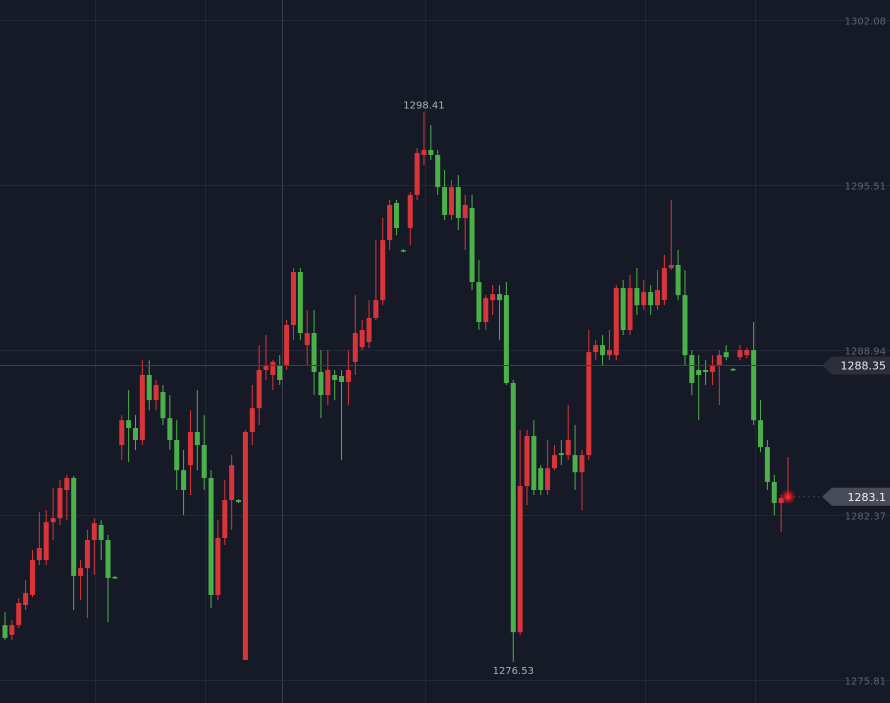  I want to click on y-tick-label: 1295.51, so click(865, 187).